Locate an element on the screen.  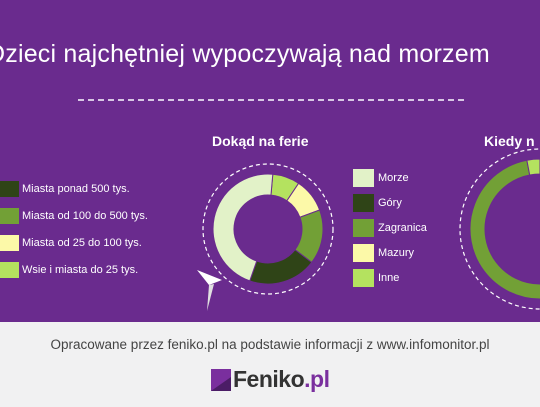
logo-name: Feniko is located at coordinates (269, 379).